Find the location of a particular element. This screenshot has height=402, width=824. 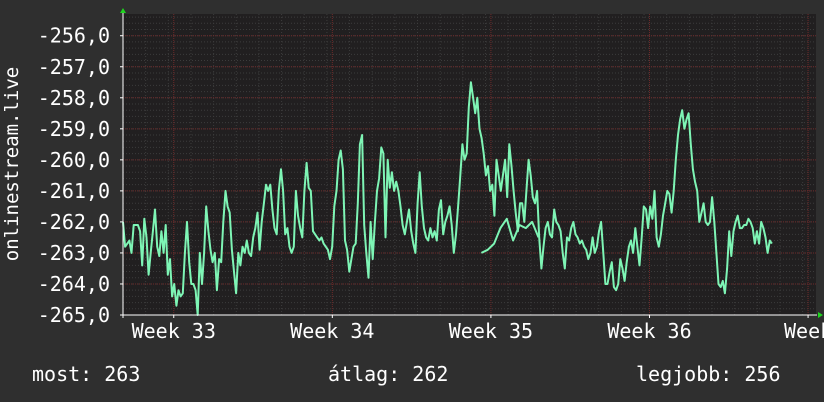

best-value: 256 is located at coordinates (762, 374).